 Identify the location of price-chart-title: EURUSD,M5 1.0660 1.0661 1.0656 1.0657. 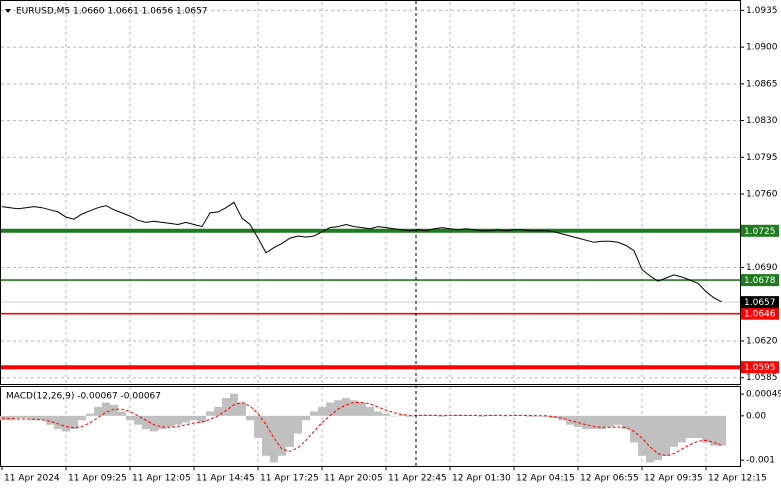
(112, 12).